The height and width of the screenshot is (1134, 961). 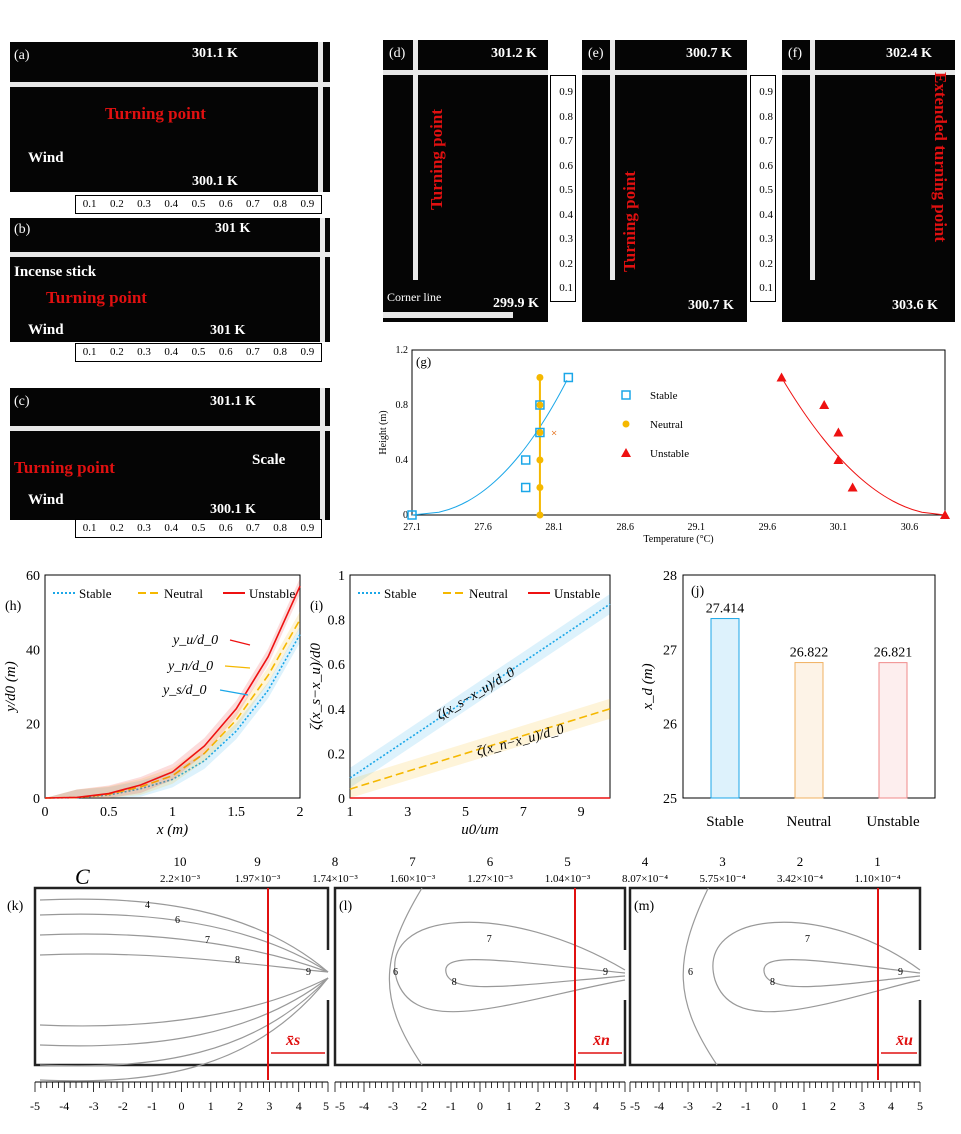 I want to click on contour-legend-title: C, so click(x=82, y=876).